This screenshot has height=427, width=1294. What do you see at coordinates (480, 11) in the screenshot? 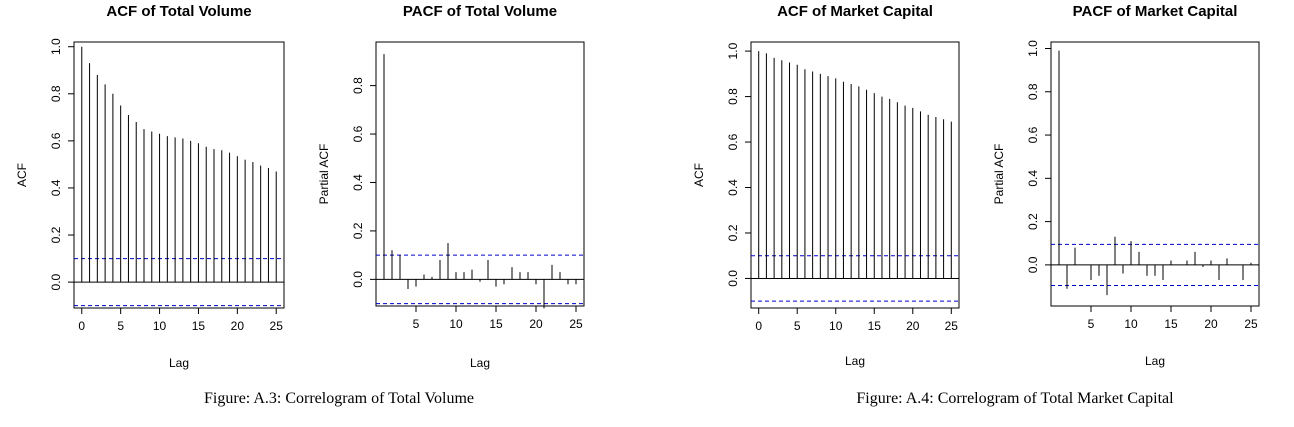
I see `chart-title: PACF of Total Volume` at bounding box center [480, 11].